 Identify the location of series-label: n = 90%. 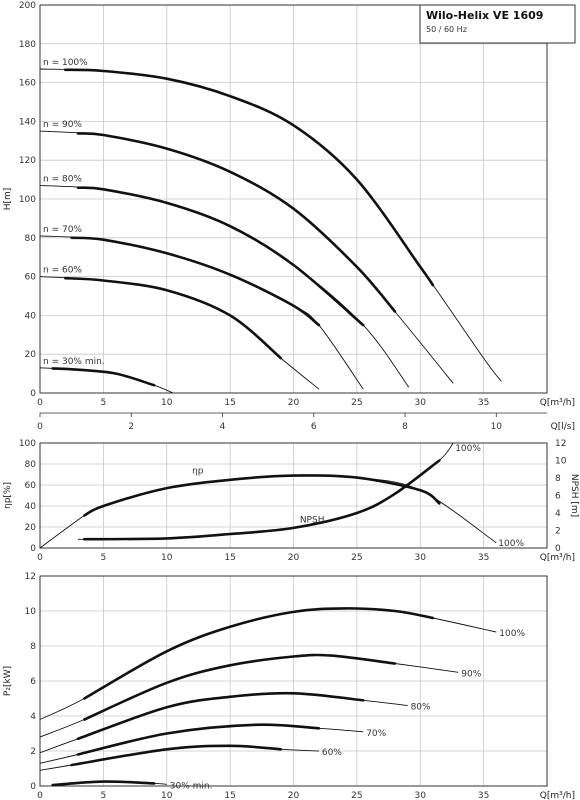
(62, 125).